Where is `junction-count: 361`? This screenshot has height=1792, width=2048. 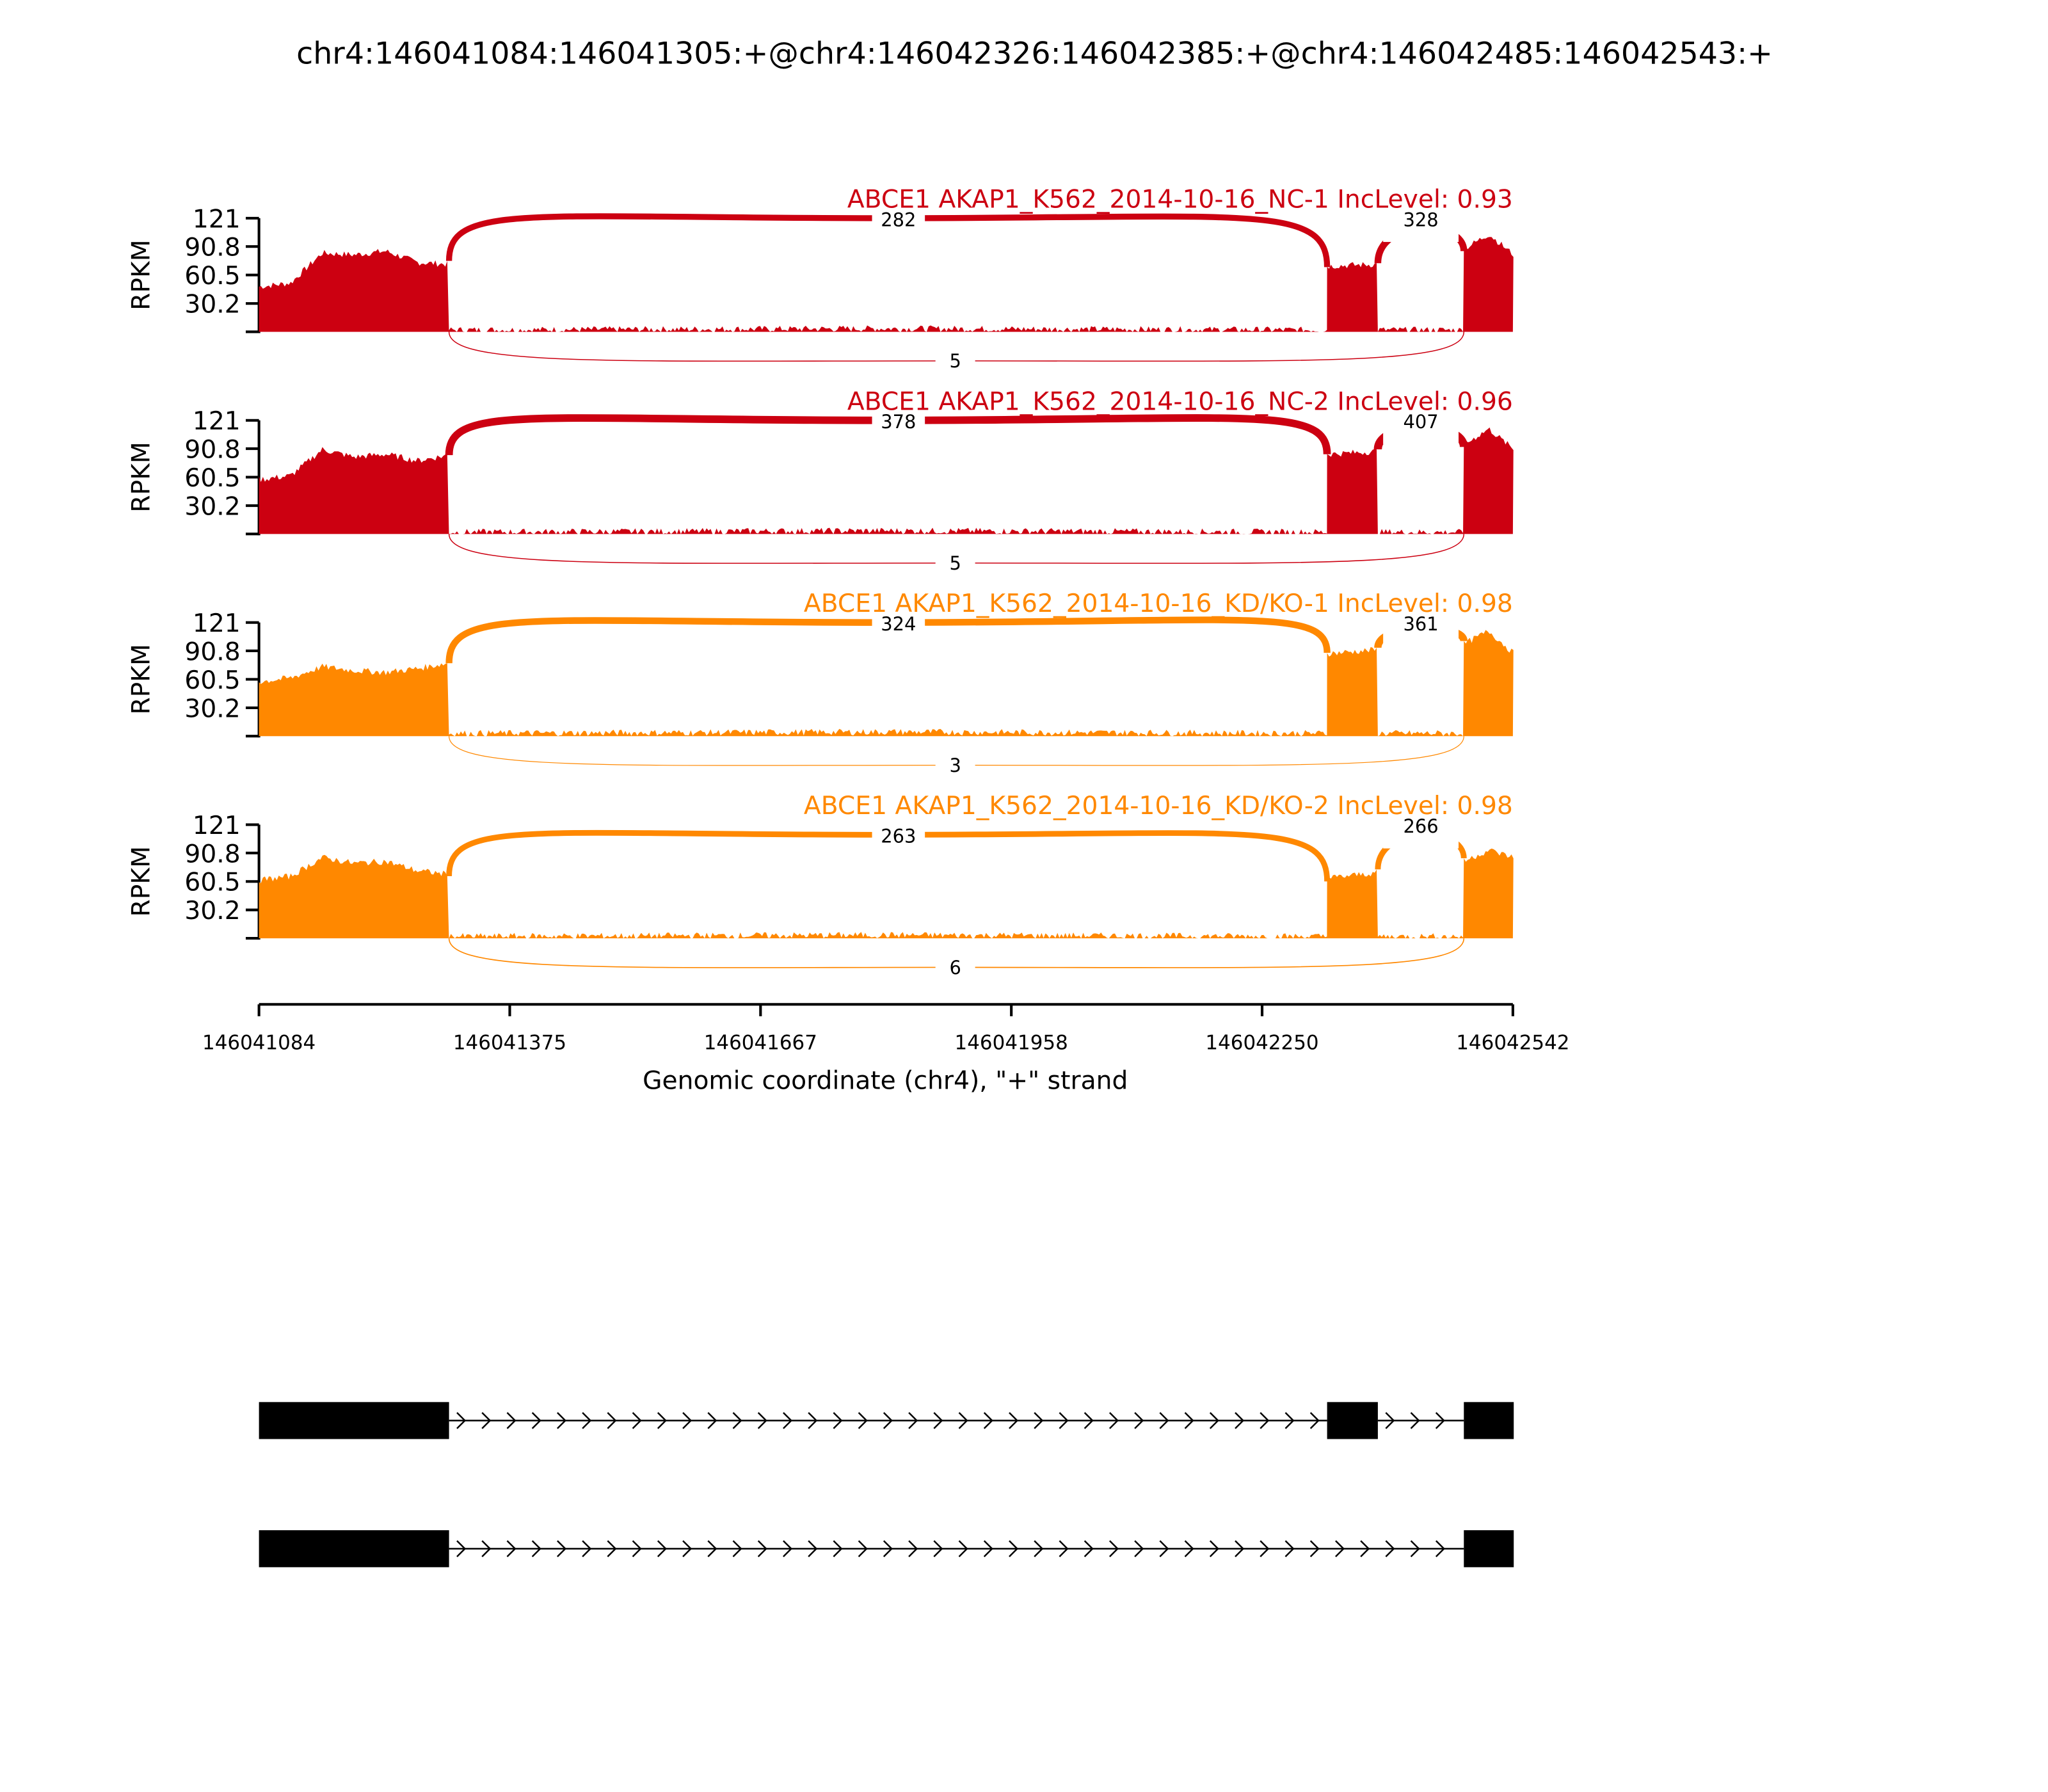 junction-count: 361 is located at coordinates (1421, 624).